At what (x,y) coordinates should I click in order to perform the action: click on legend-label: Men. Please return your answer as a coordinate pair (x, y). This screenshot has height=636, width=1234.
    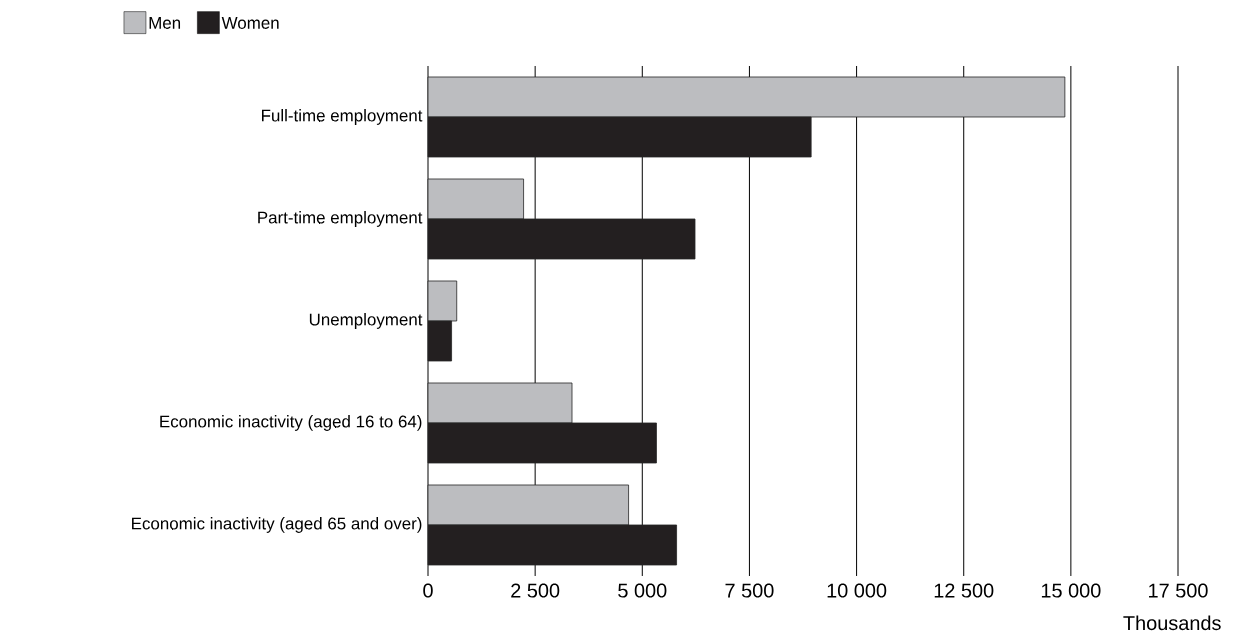
    Looking at the image, I should click on (165, 23).